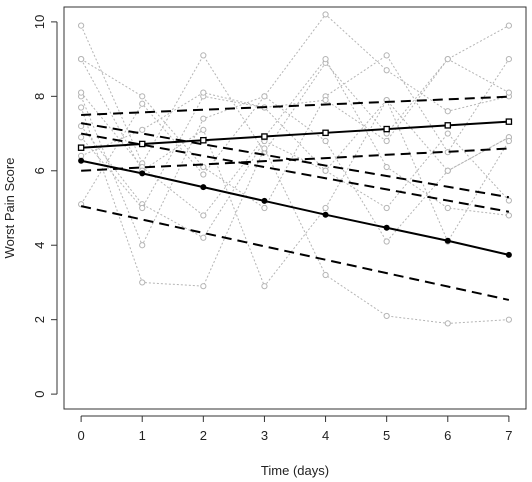 Image resolution: width=532 pixels, height=482 pixels. I want to click on y-axis: 0 2 4 6 8 10, so click(45, 206).